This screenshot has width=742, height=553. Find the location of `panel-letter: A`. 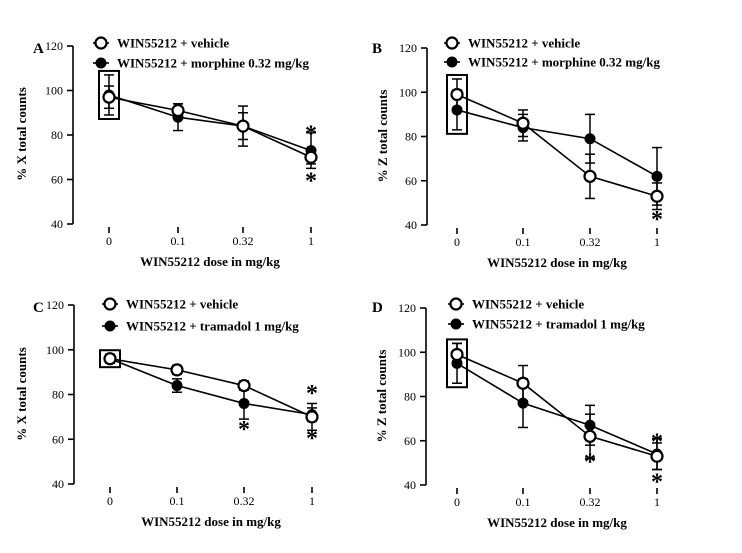

panel-letter: A is located at coordinates (38, 49).